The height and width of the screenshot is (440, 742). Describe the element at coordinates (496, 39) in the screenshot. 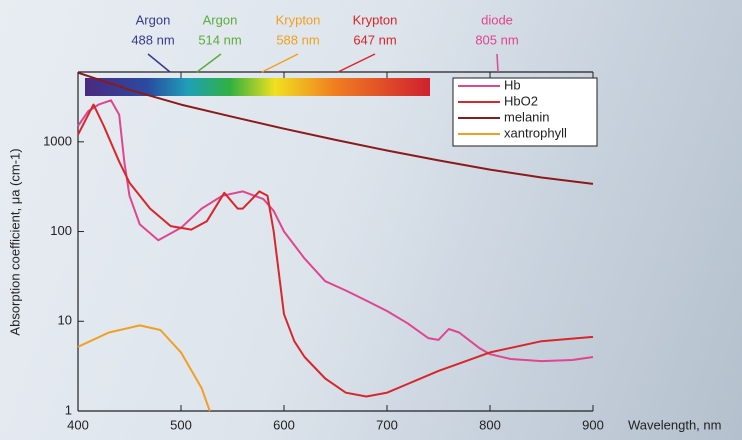

I see `laser-wavelength: 805 nm` at that location.